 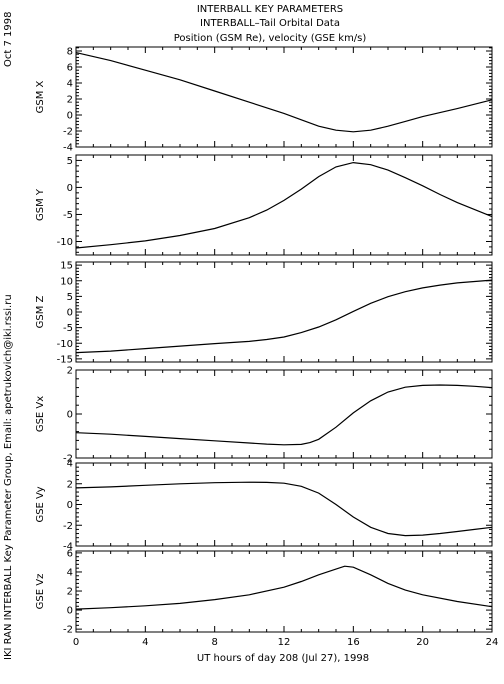 What do you see at coordinates (283, 658) in the screenshot?
I see `x-axis-title: UT hours of day 208 (Jul 27), 1998` at bounding box center [283, 658].